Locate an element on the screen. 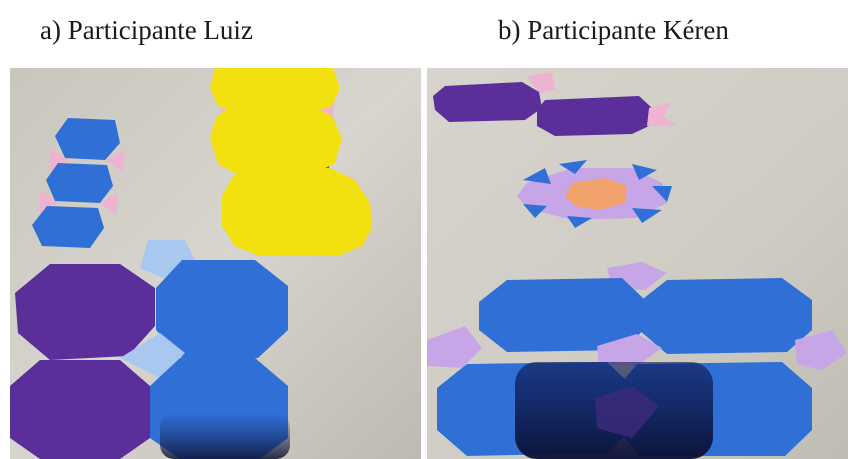  shadow-a is located at coordinates (225, 436).